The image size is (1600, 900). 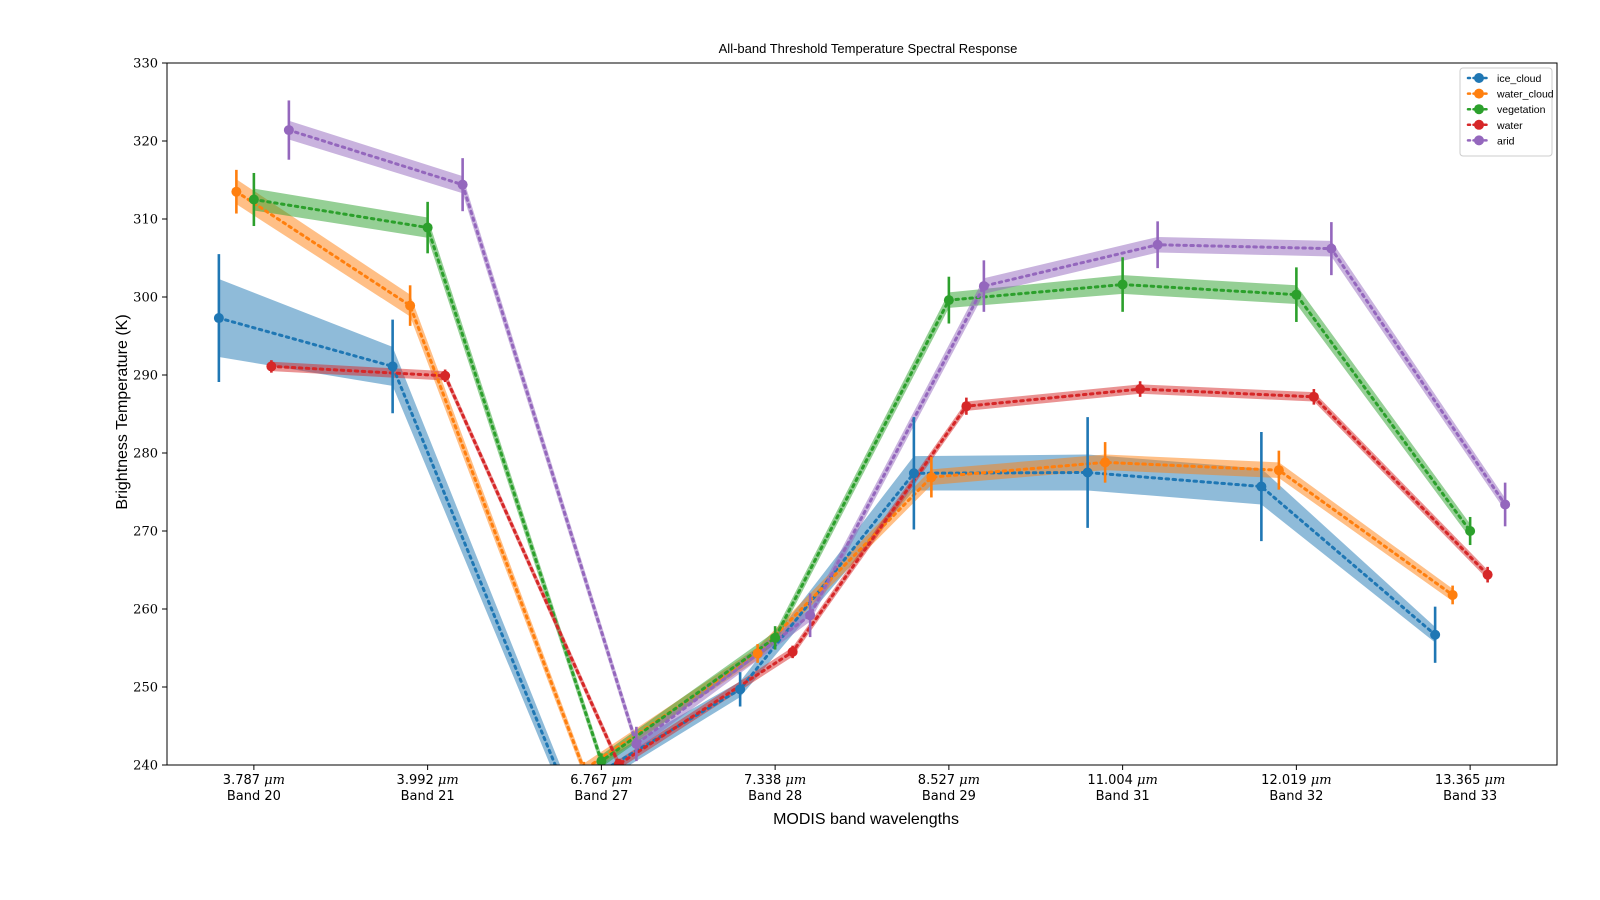 I want to click on legend-label-arid: arid, so click(x=1506, y=141).